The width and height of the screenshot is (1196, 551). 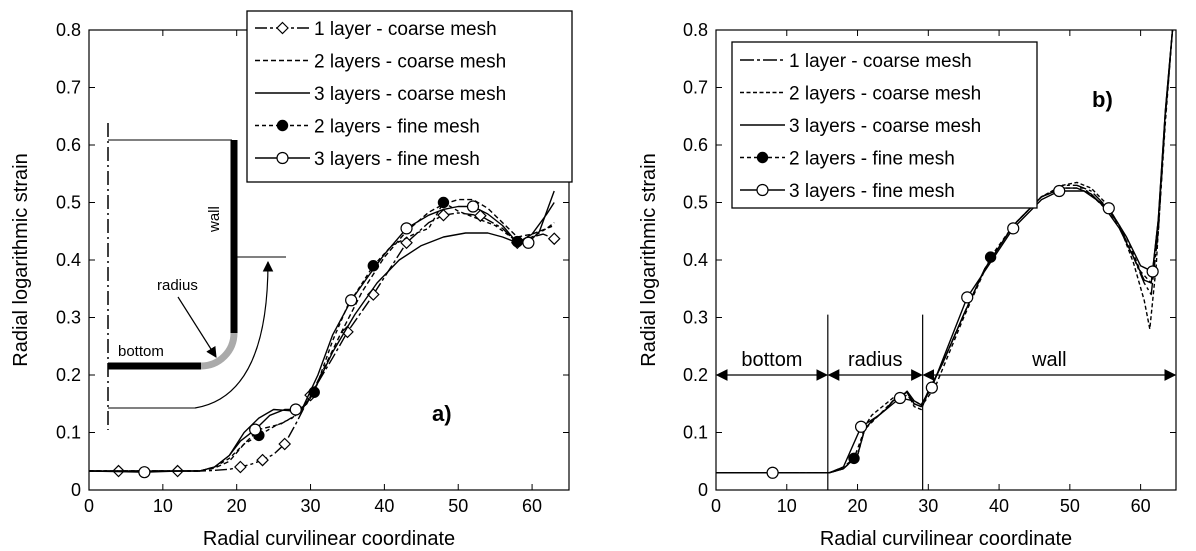 What do you see at coordinates (1070, 506) in the screenshot?
I see `chart-b-xtick-label-5: 50` at bounding box center [1070, 506].